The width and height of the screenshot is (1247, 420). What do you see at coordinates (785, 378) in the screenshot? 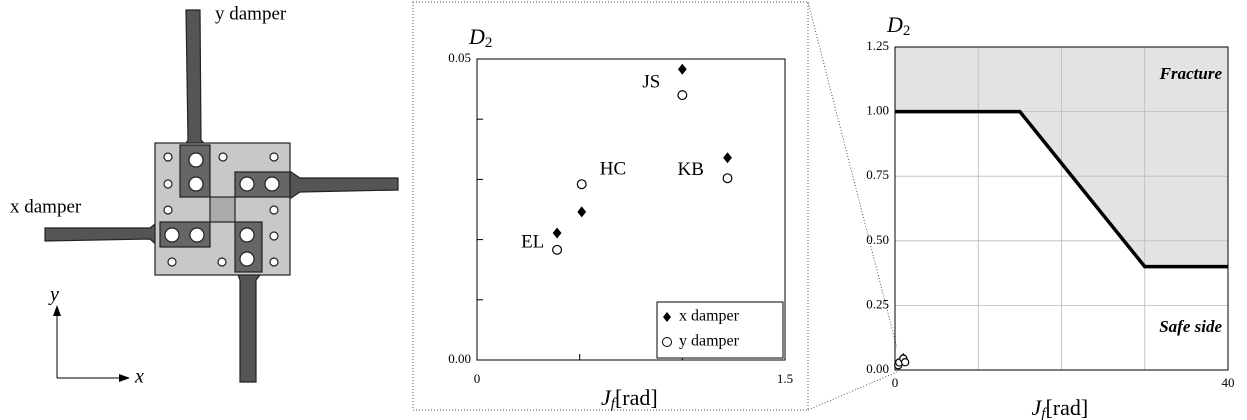
I see `x-tick-label: 1.5` at bounding box center [785, 378].